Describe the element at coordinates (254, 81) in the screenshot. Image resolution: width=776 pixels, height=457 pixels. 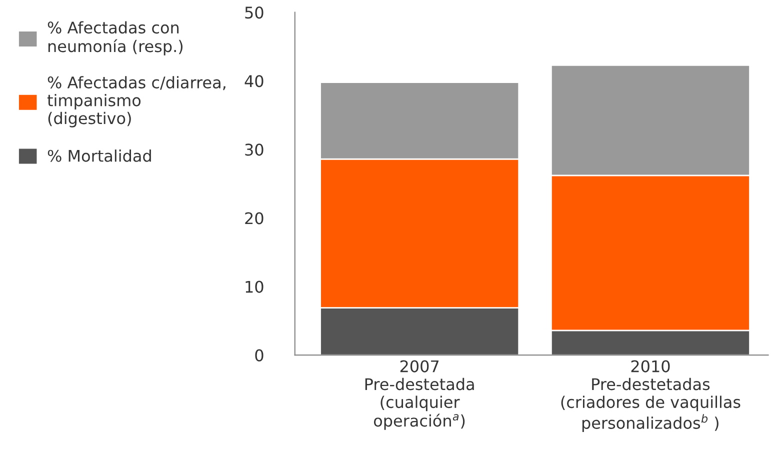
I see `y-tick-label: 40` at that location.